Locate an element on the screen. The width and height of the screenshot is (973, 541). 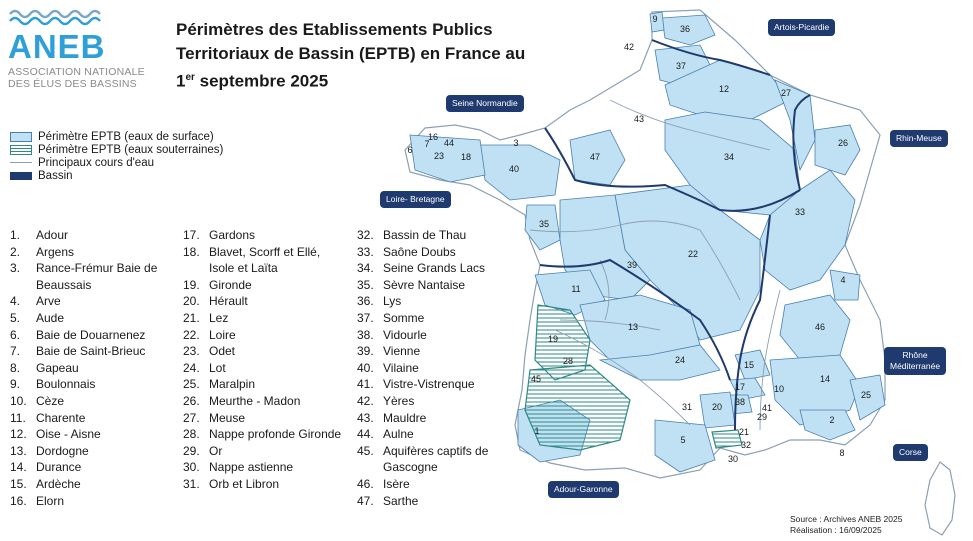
river-seine is located at coordinates (690, 125).